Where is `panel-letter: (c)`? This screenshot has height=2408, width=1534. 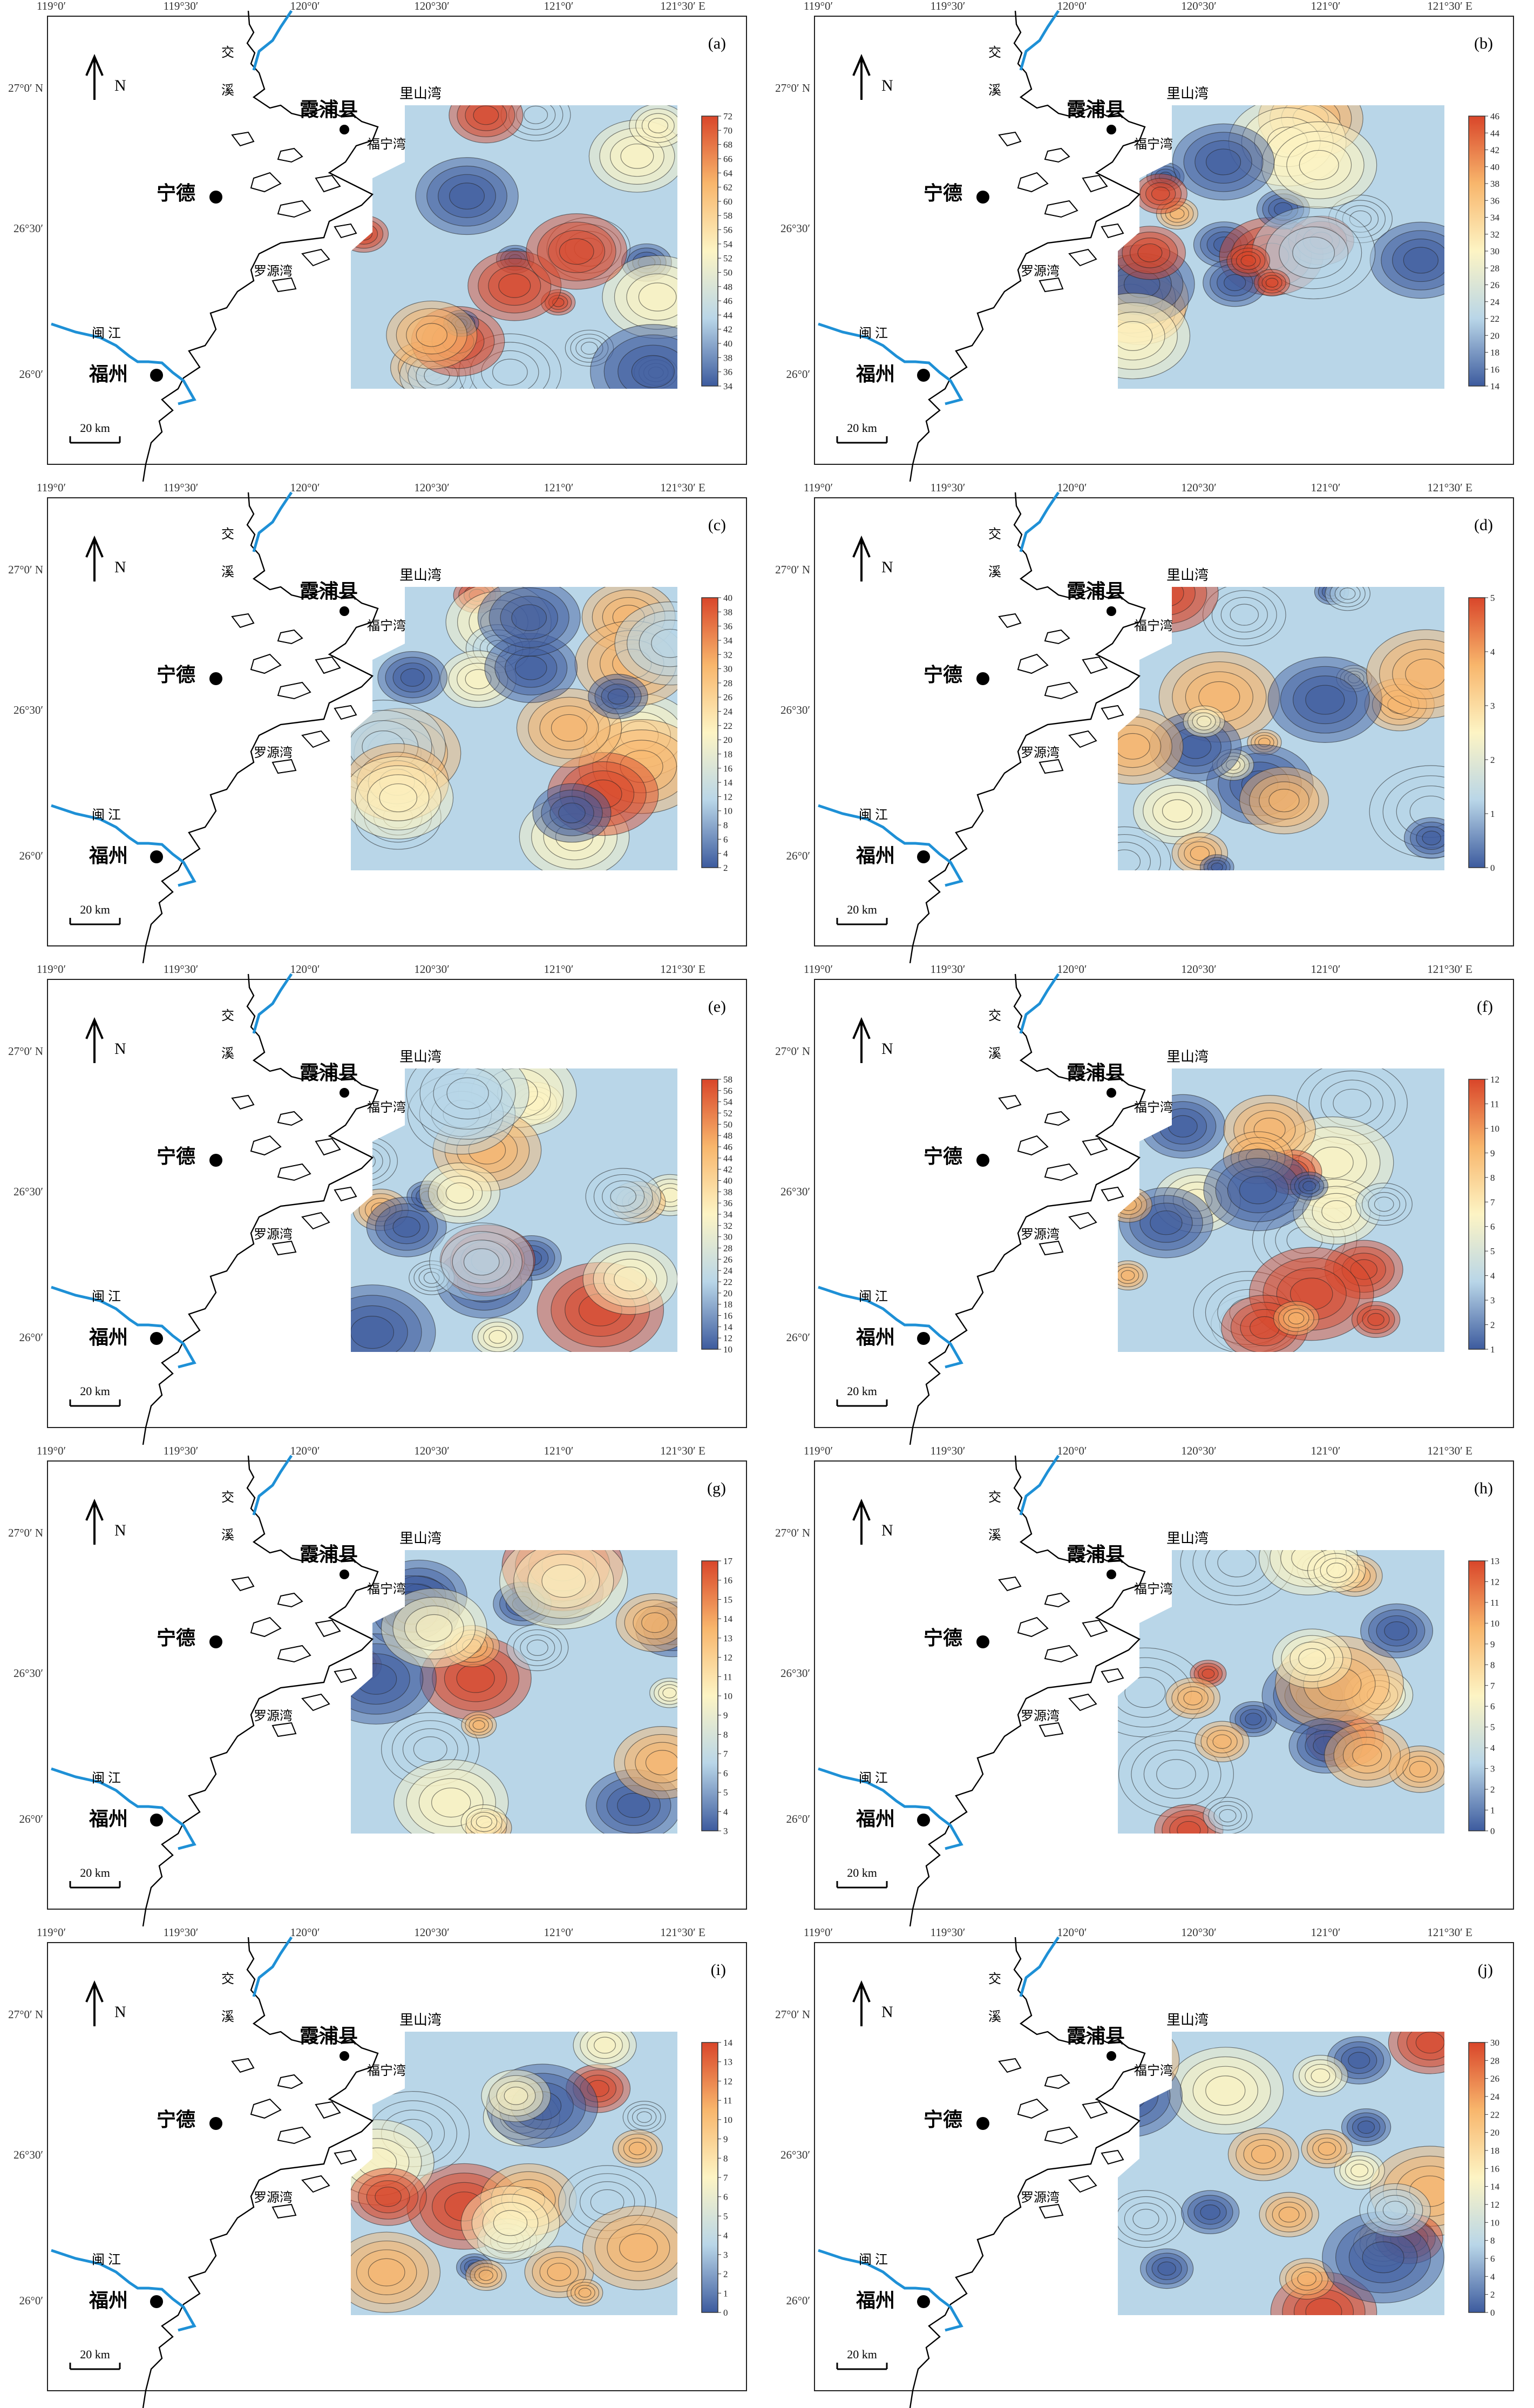 panel-letter: (c) is located at coordinates (717, 525).